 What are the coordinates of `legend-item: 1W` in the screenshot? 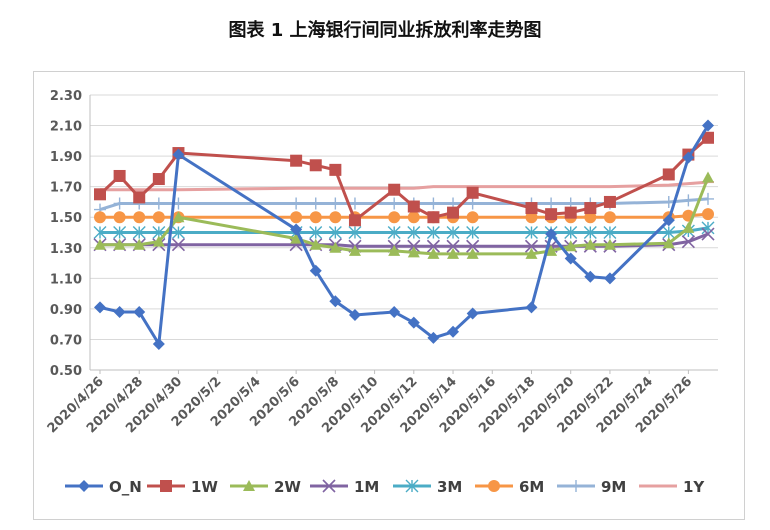 It's located at (182, 487).